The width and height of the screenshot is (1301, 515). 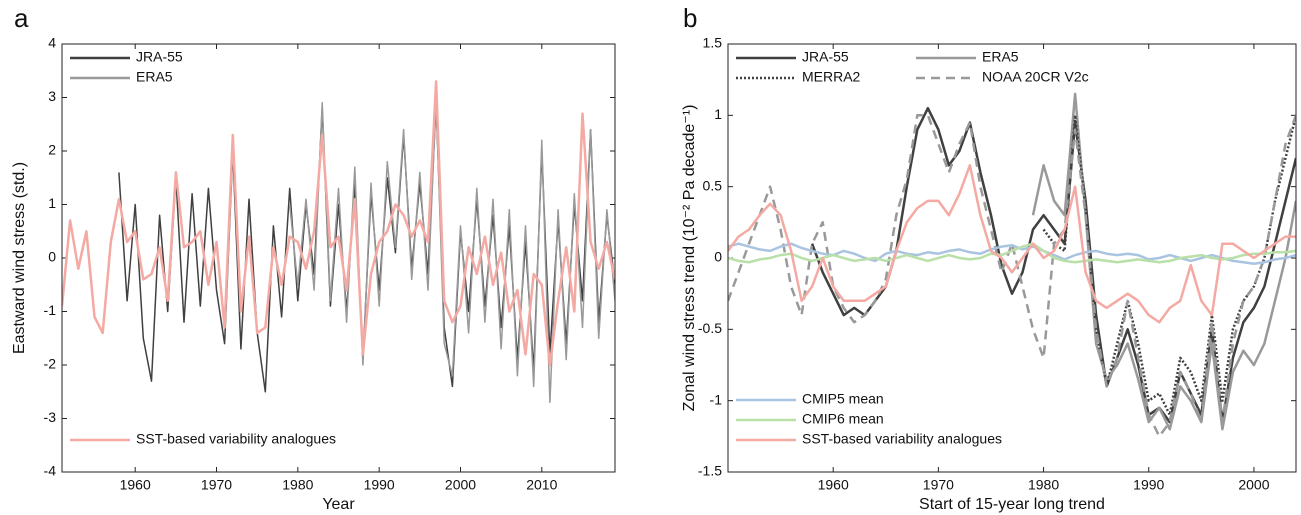 I want to click on y-axis-label: Eastward wind stress (std.), so click(x=19, y=258).